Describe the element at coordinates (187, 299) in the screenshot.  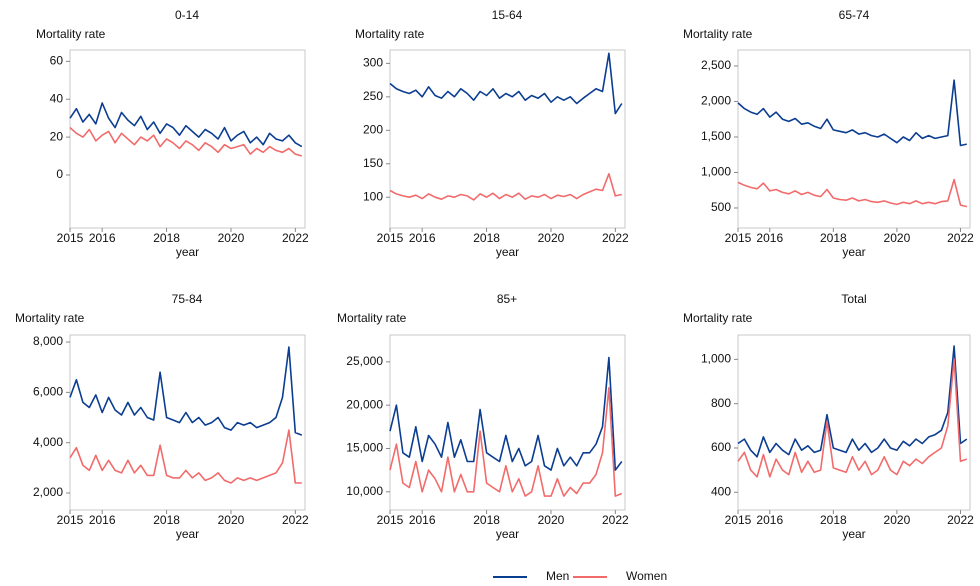
I see `panel-title: 75-84` at that location.